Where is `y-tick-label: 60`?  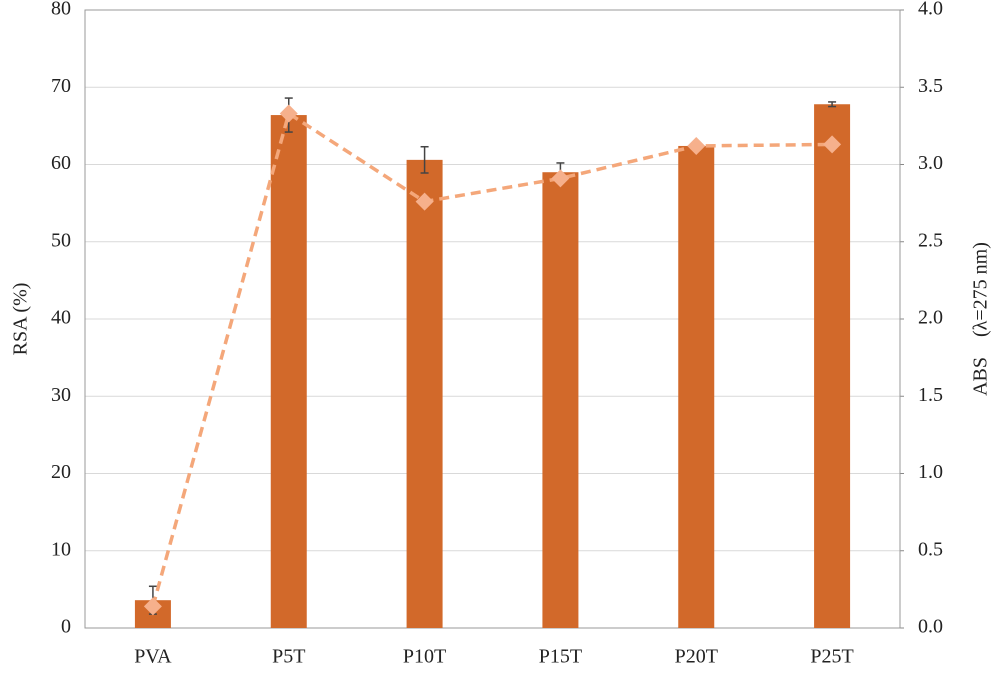
y-tick-label: 60 is located at coordinates (61, 163).